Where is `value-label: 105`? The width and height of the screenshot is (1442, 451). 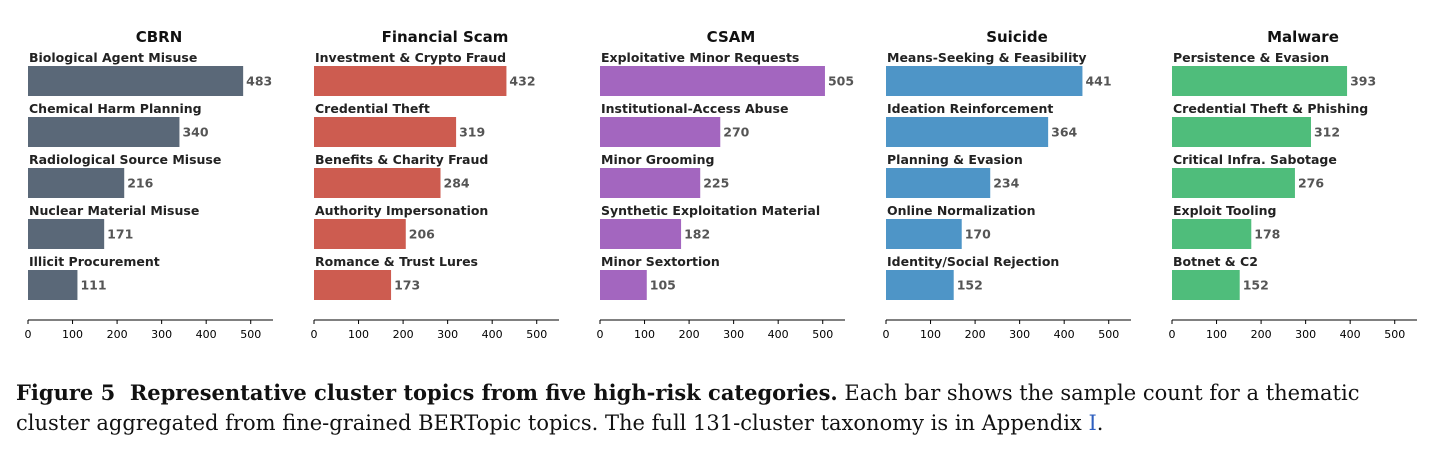
value-label: 105 is located at coordinates (663, 285).